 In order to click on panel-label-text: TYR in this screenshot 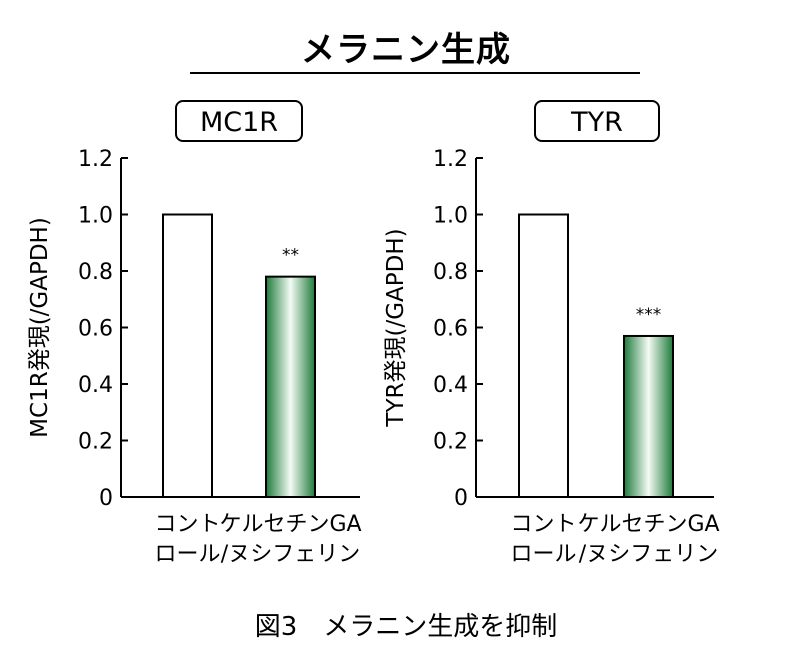, I will do `click(596, 122)`.